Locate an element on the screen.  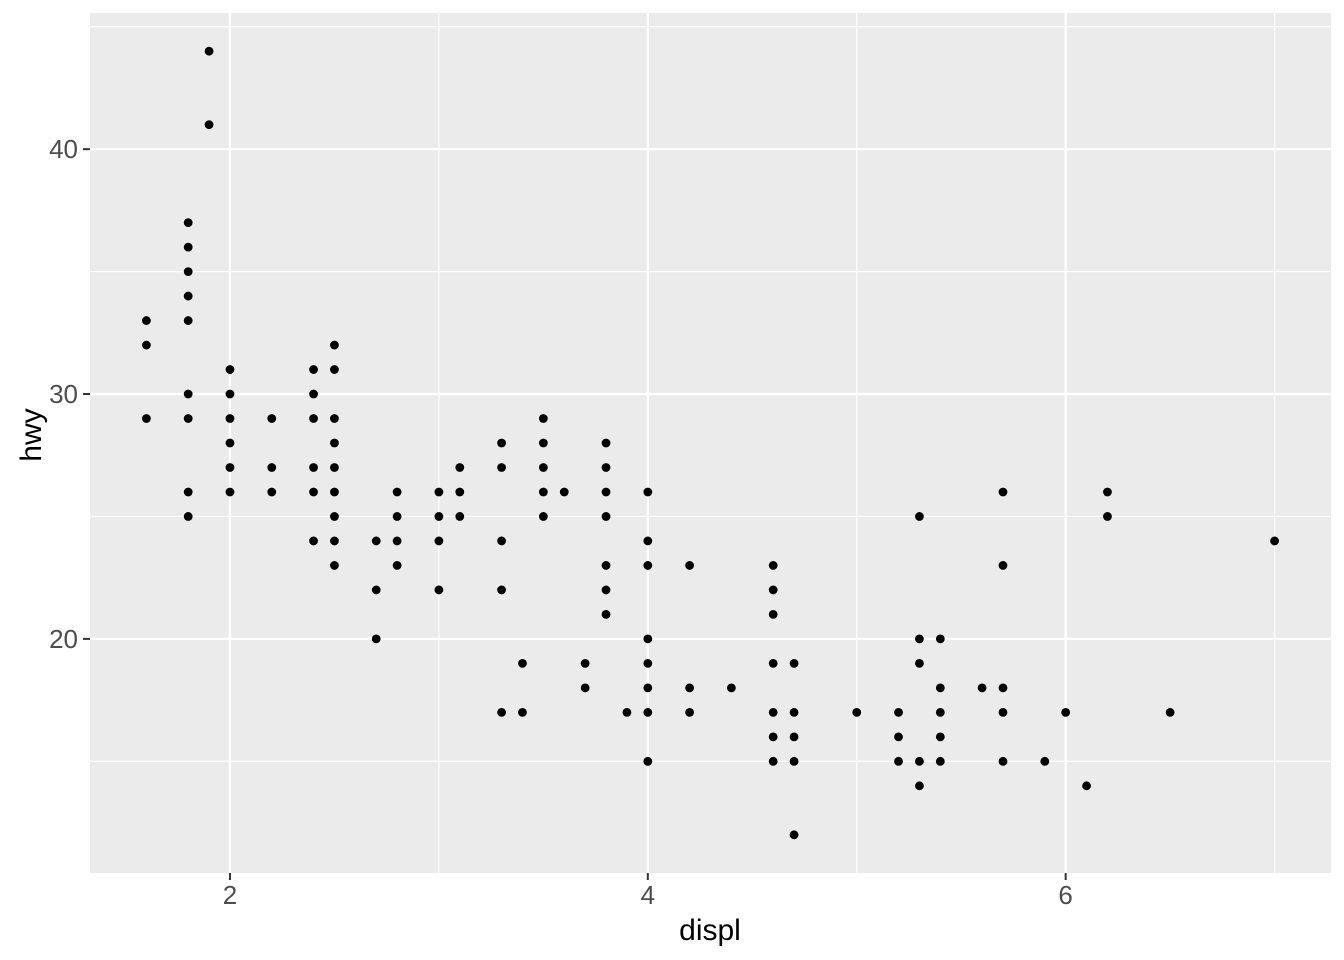
y-tick-label: 40 is located at coordinates (63, 149).